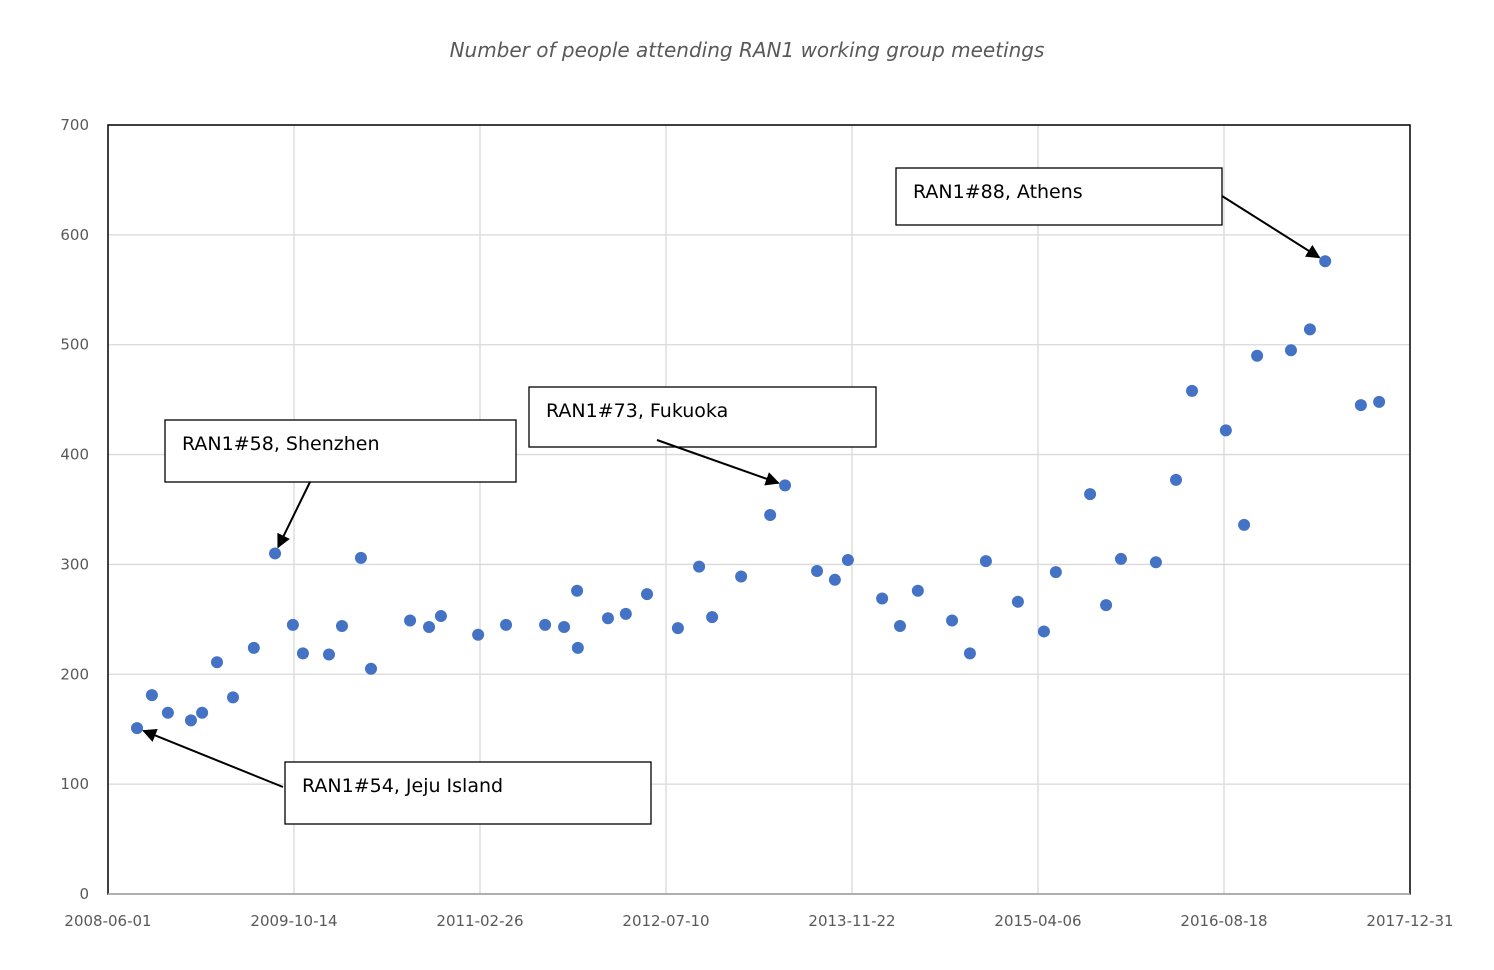  Describe the element at coordinates (293, 921) in the screenshot. I see `x-tick-label: 2009-10-14` at that location.